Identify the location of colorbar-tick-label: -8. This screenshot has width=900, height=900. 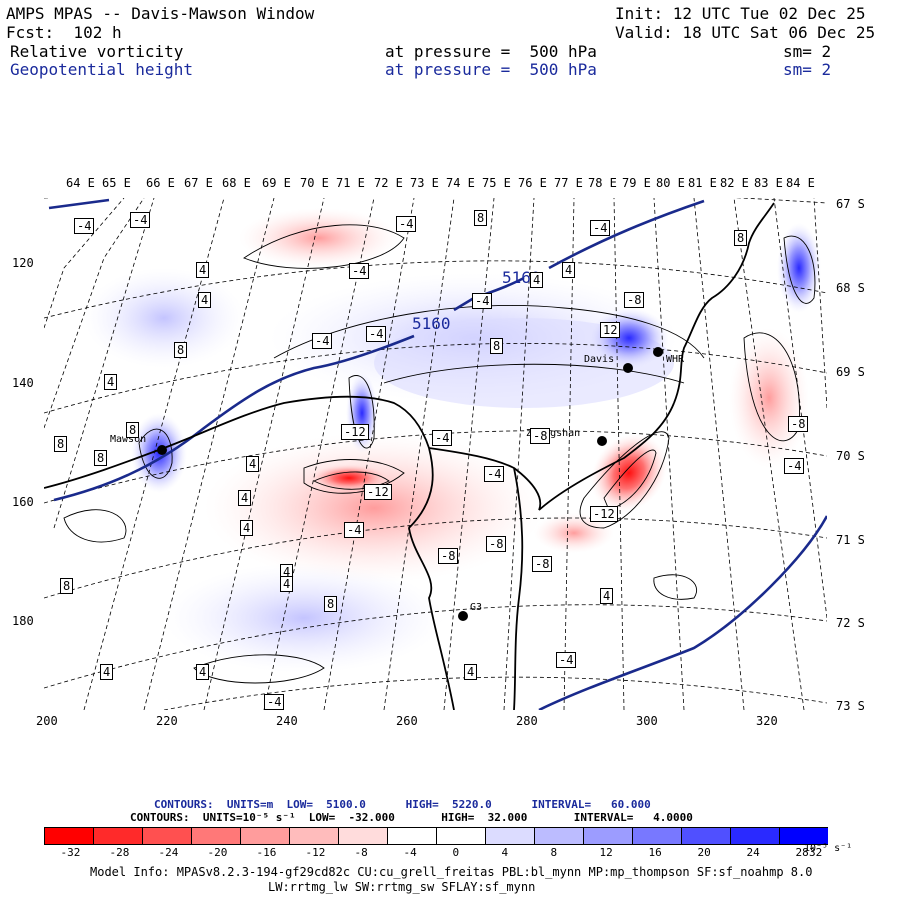
(361, 852).